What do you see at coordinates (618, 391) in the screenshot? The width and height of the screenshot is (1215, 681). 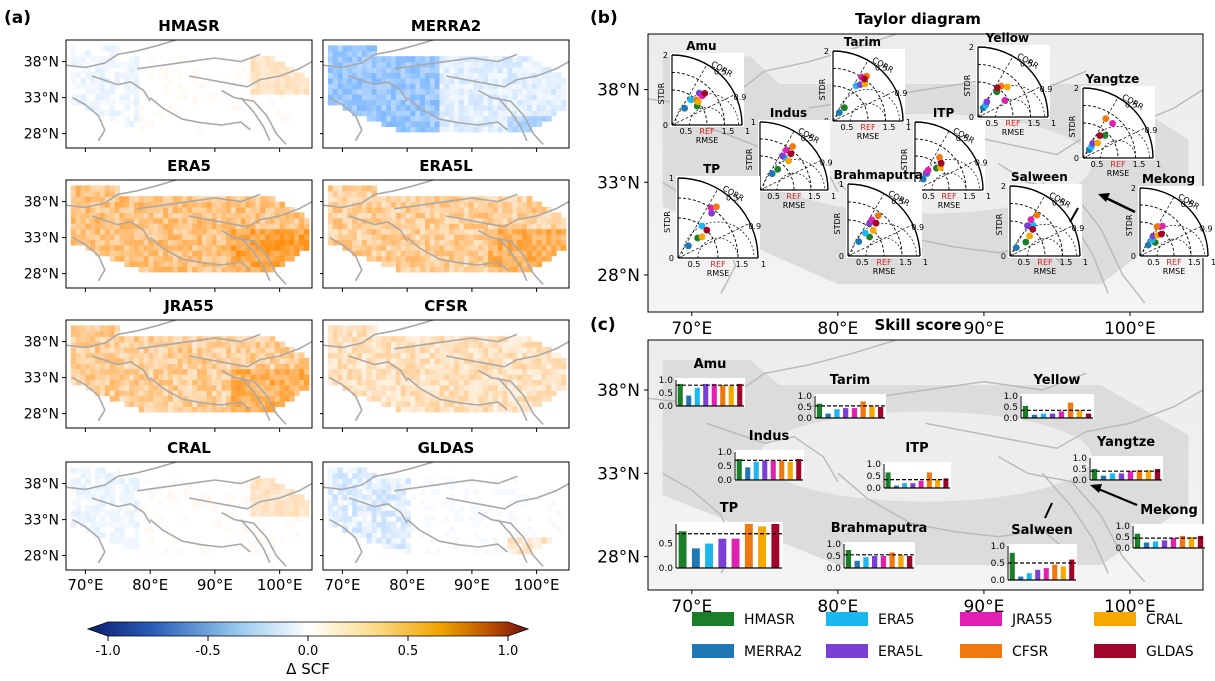 I see `lat-tick-label: 38°N` at bounding box center [618, 391].